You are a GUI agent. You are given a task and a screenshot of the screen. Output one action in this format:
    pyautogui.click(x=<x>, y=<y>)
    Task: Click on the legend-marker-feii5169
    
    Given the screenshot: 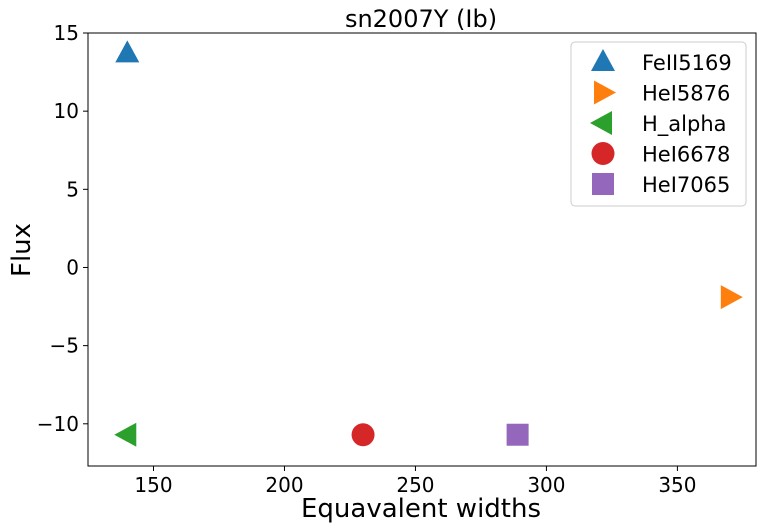 What is the action you would take?
    pyautogui.click(x=603, y=60)
    